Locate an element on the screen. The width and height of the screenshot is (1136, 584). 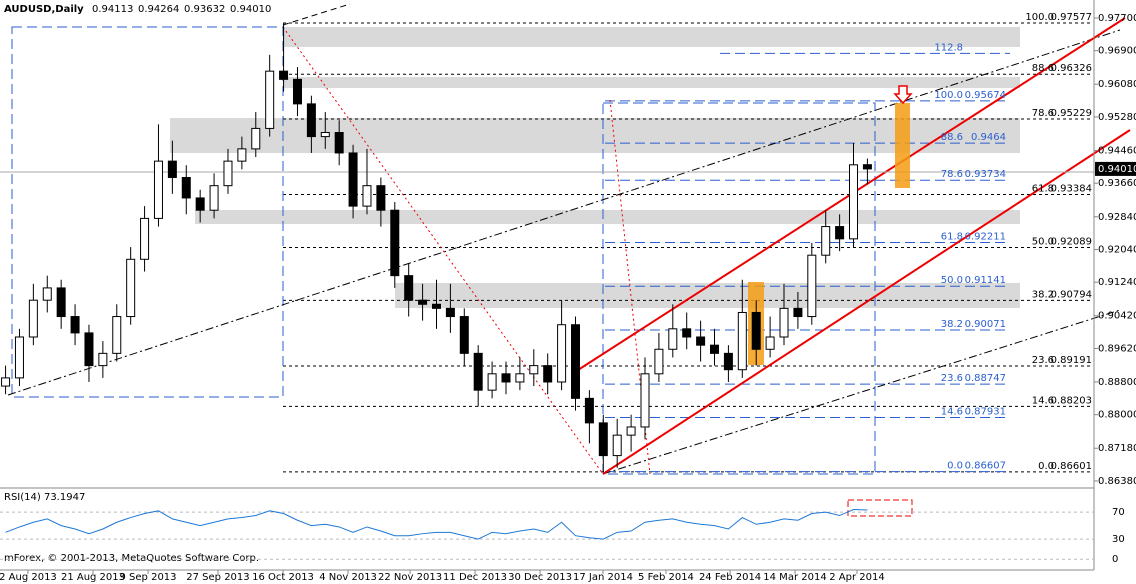
x-tick-label: 5 Feb 2014 is located at coordinates (666, 577).